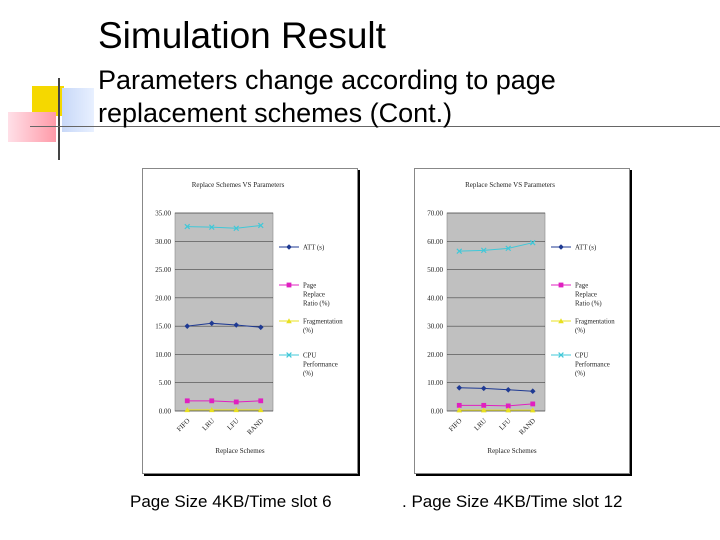  Describe the element at coordinates (163, 298) in the screenshot. I see `y-tick-label: 20.00` at that location.